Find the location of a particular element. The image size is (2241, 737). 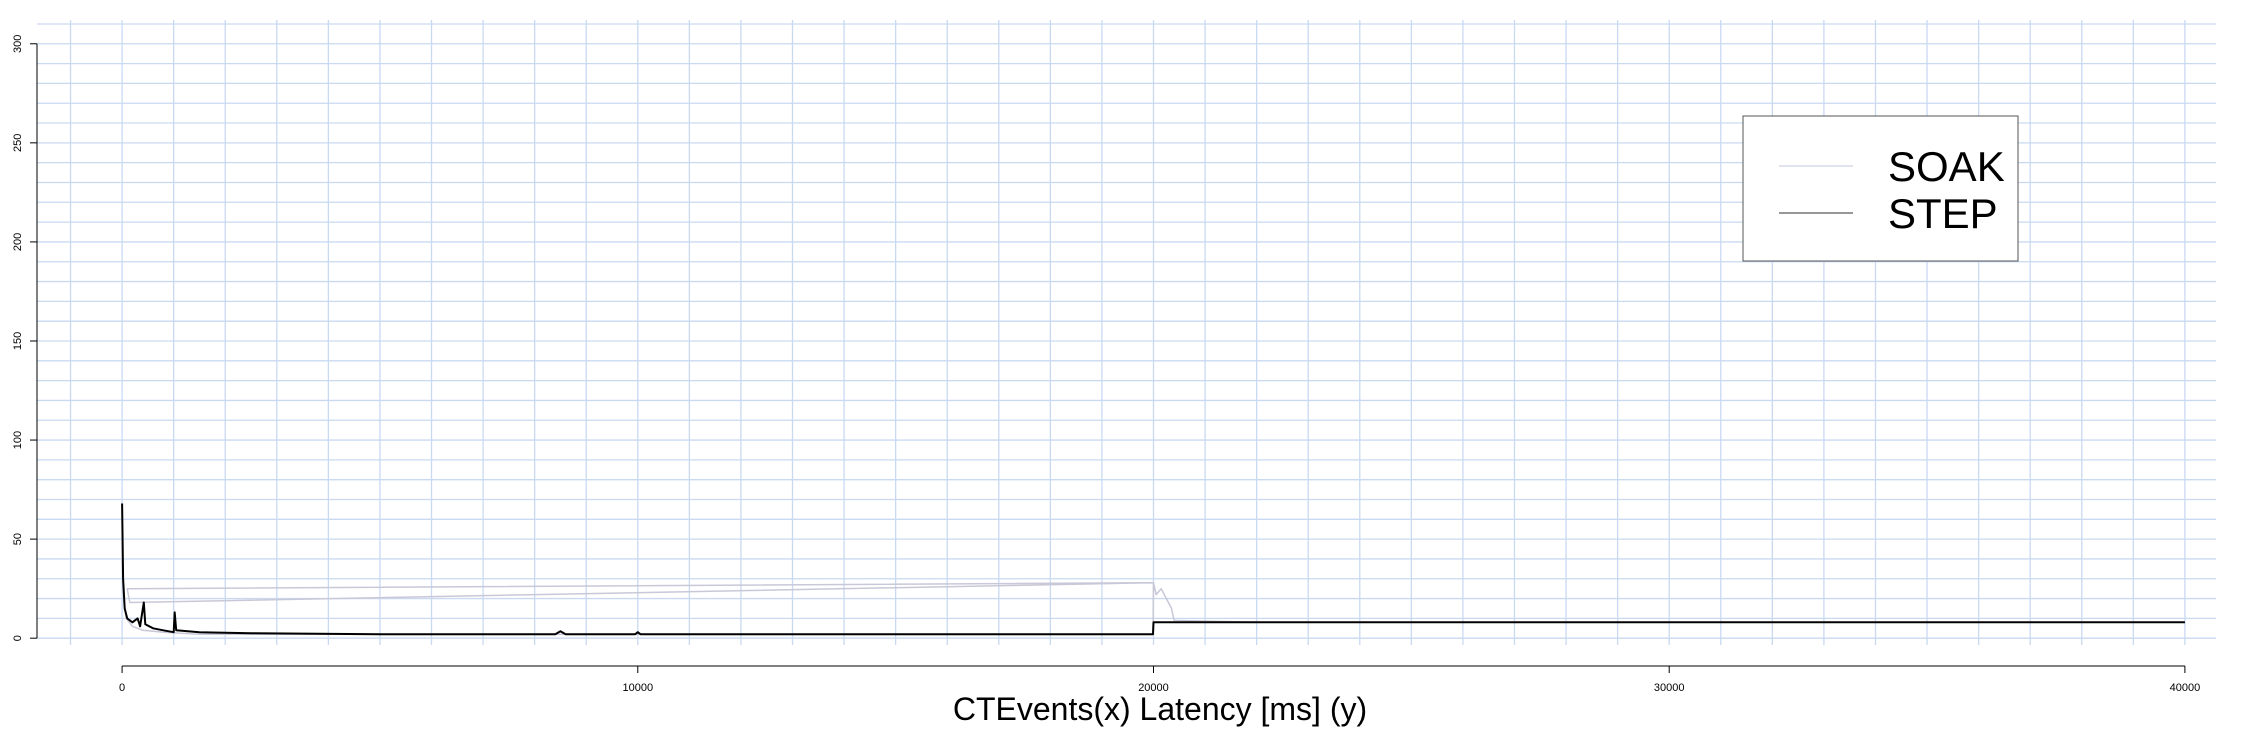

legend-box is located at coordinates (1880, 188).